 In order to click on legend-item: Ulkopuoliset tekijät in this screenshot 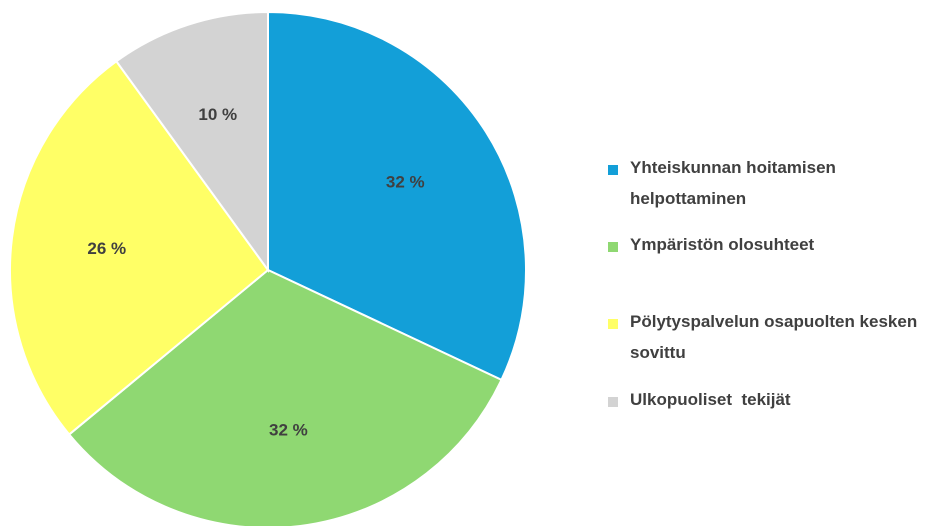, I will do `click(769, 402)`.